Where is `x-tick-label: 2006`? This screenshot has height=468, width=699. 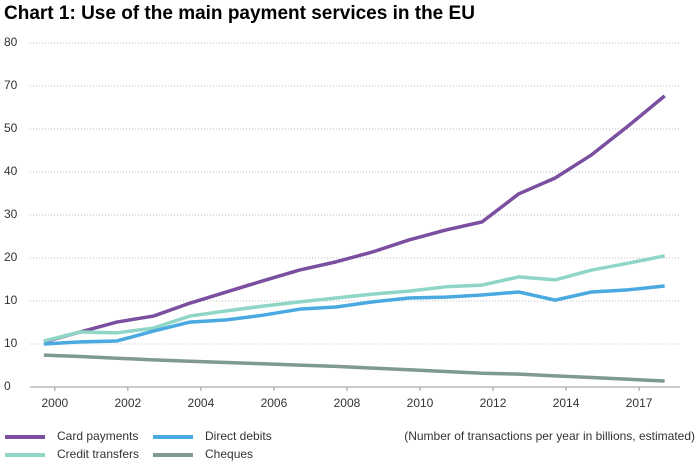
x-tick-label: 2006 is located at coordinates (274, 403).